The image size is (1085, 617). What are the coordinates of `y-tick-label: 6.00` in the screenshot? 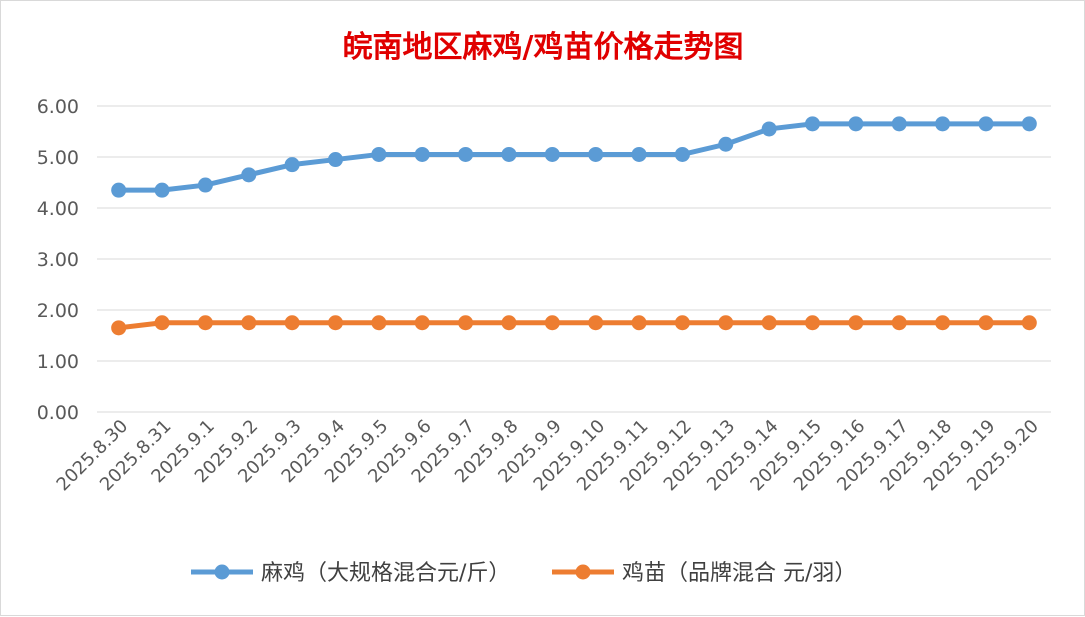 It's located at (58, 107).